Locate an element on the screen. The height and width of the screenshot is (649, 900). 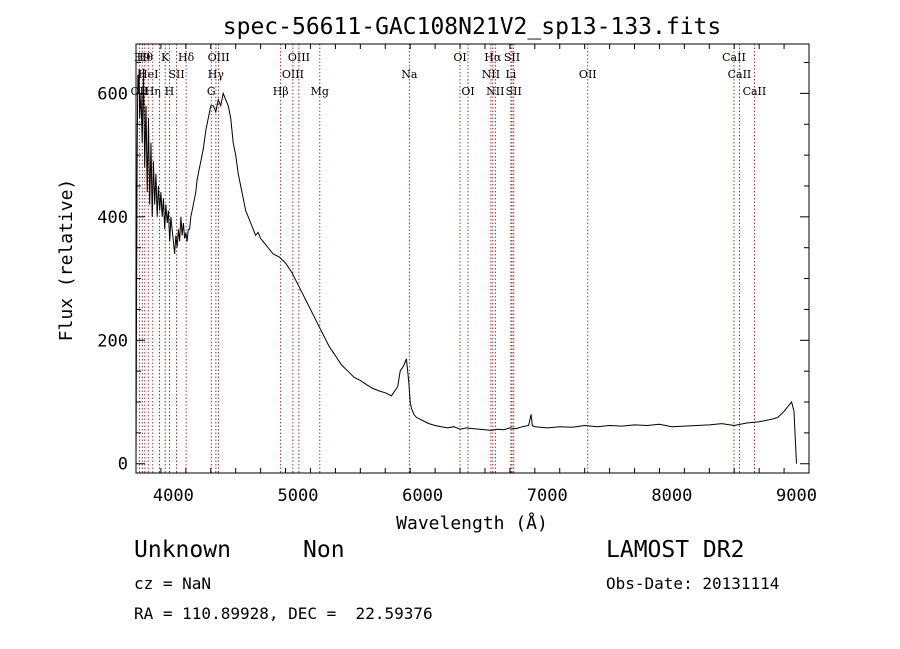
spectral-line-label: Li is located at coordinates (510, 74).